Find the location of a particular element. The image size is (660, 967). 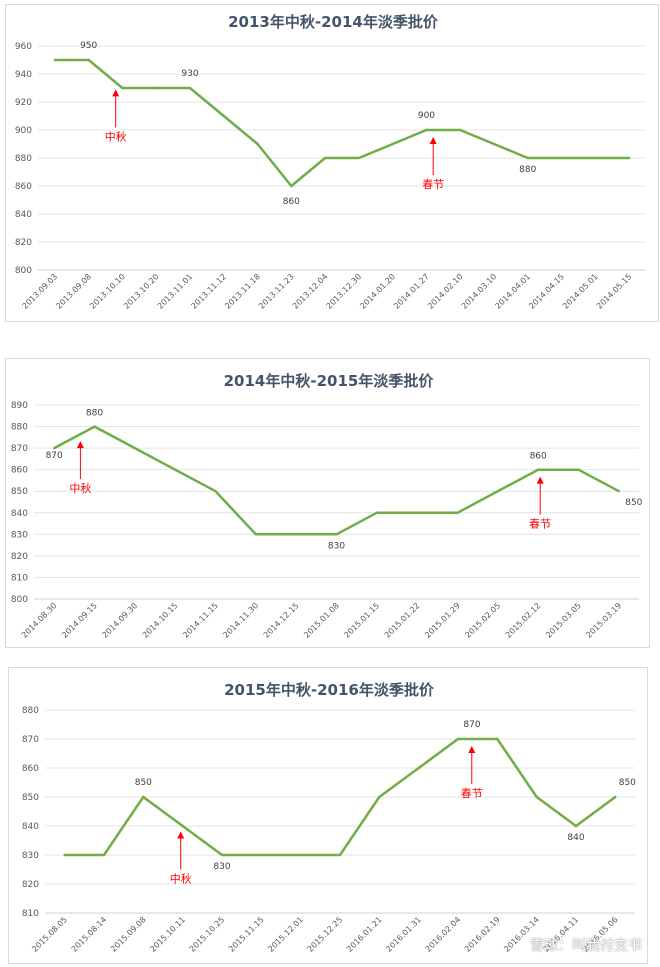

x-tick-label: 2016.01.21 is located at coordinates (364, 934).